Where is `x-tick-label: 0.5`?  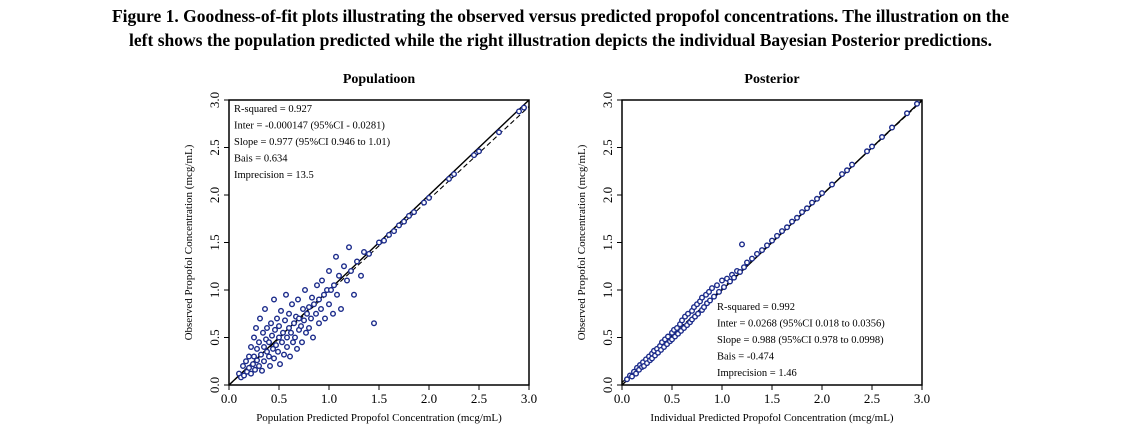
x-tick-label: 0.5 is located at coordinates (672, 398).